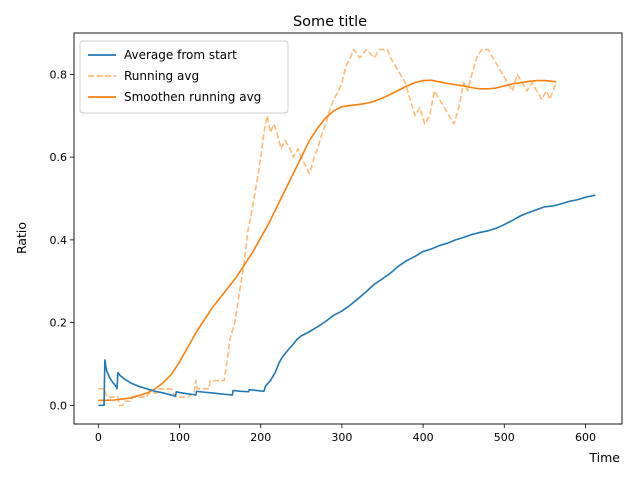 Image resolution: width=640 pixels, height=484 pixels. What do you see at coordinates (21, 238) in the screenshot?
I see `y-axis-label: Ratio` at bounding box center [21, 238].